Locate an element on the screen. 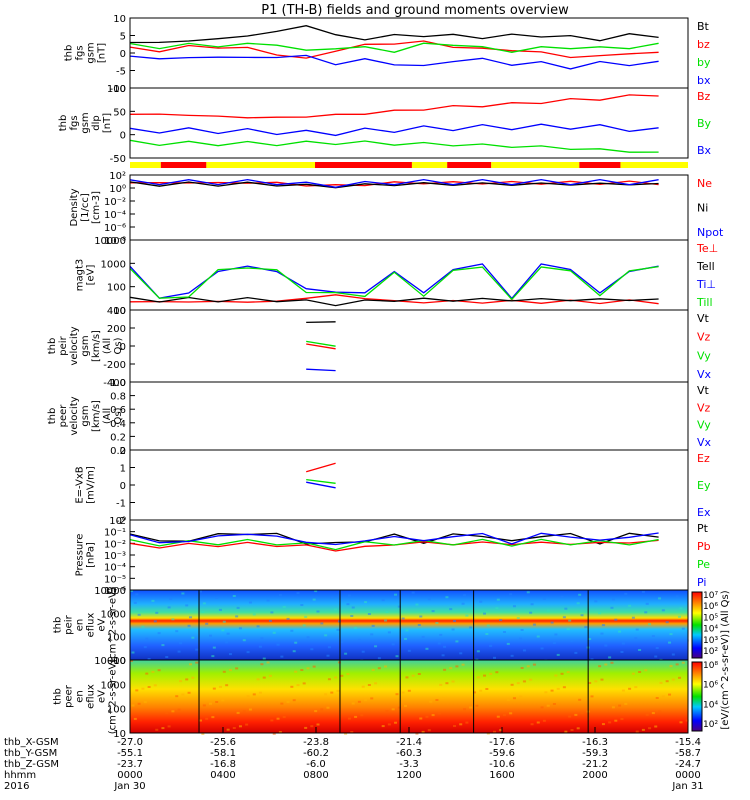 The width and height of the screenshot is (750, 800). x-tick-label: -55.1 is located at coordinates (130, 753).